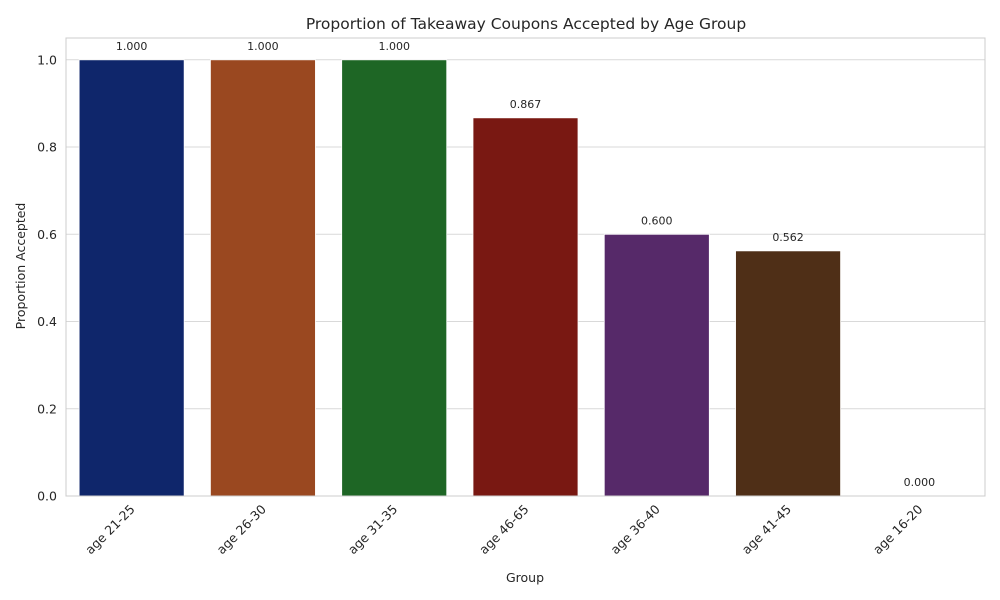 The height and width of the screenshot is (600, 1000). What do you see at coordinates (47, 408) in the screenshot?
I see `y-tick-label: 0.2` at bounding box center [47, 408].